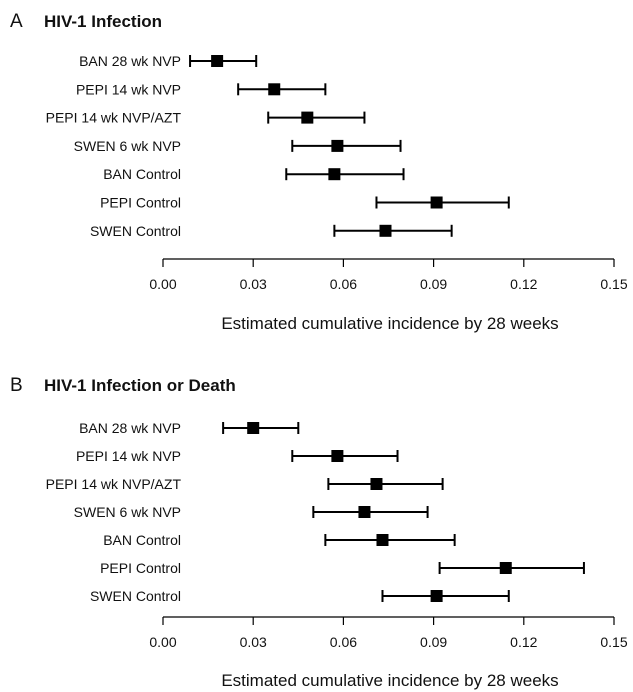 This screenshot has width=633, height=692. Describe the element at coordinates (135, 596) in the screenshot. I see `panel-b-row-label: SWEN Control` at that location.